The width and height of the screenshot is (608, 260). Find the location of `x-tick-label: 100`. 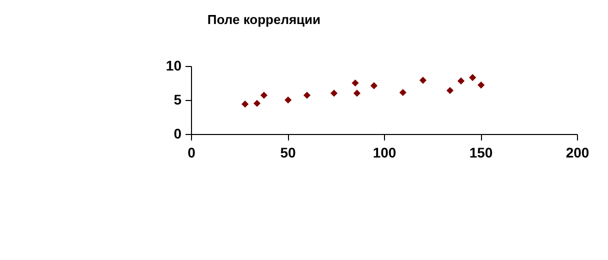

x-tick-label: 100 is located at coordinates (384, 152).